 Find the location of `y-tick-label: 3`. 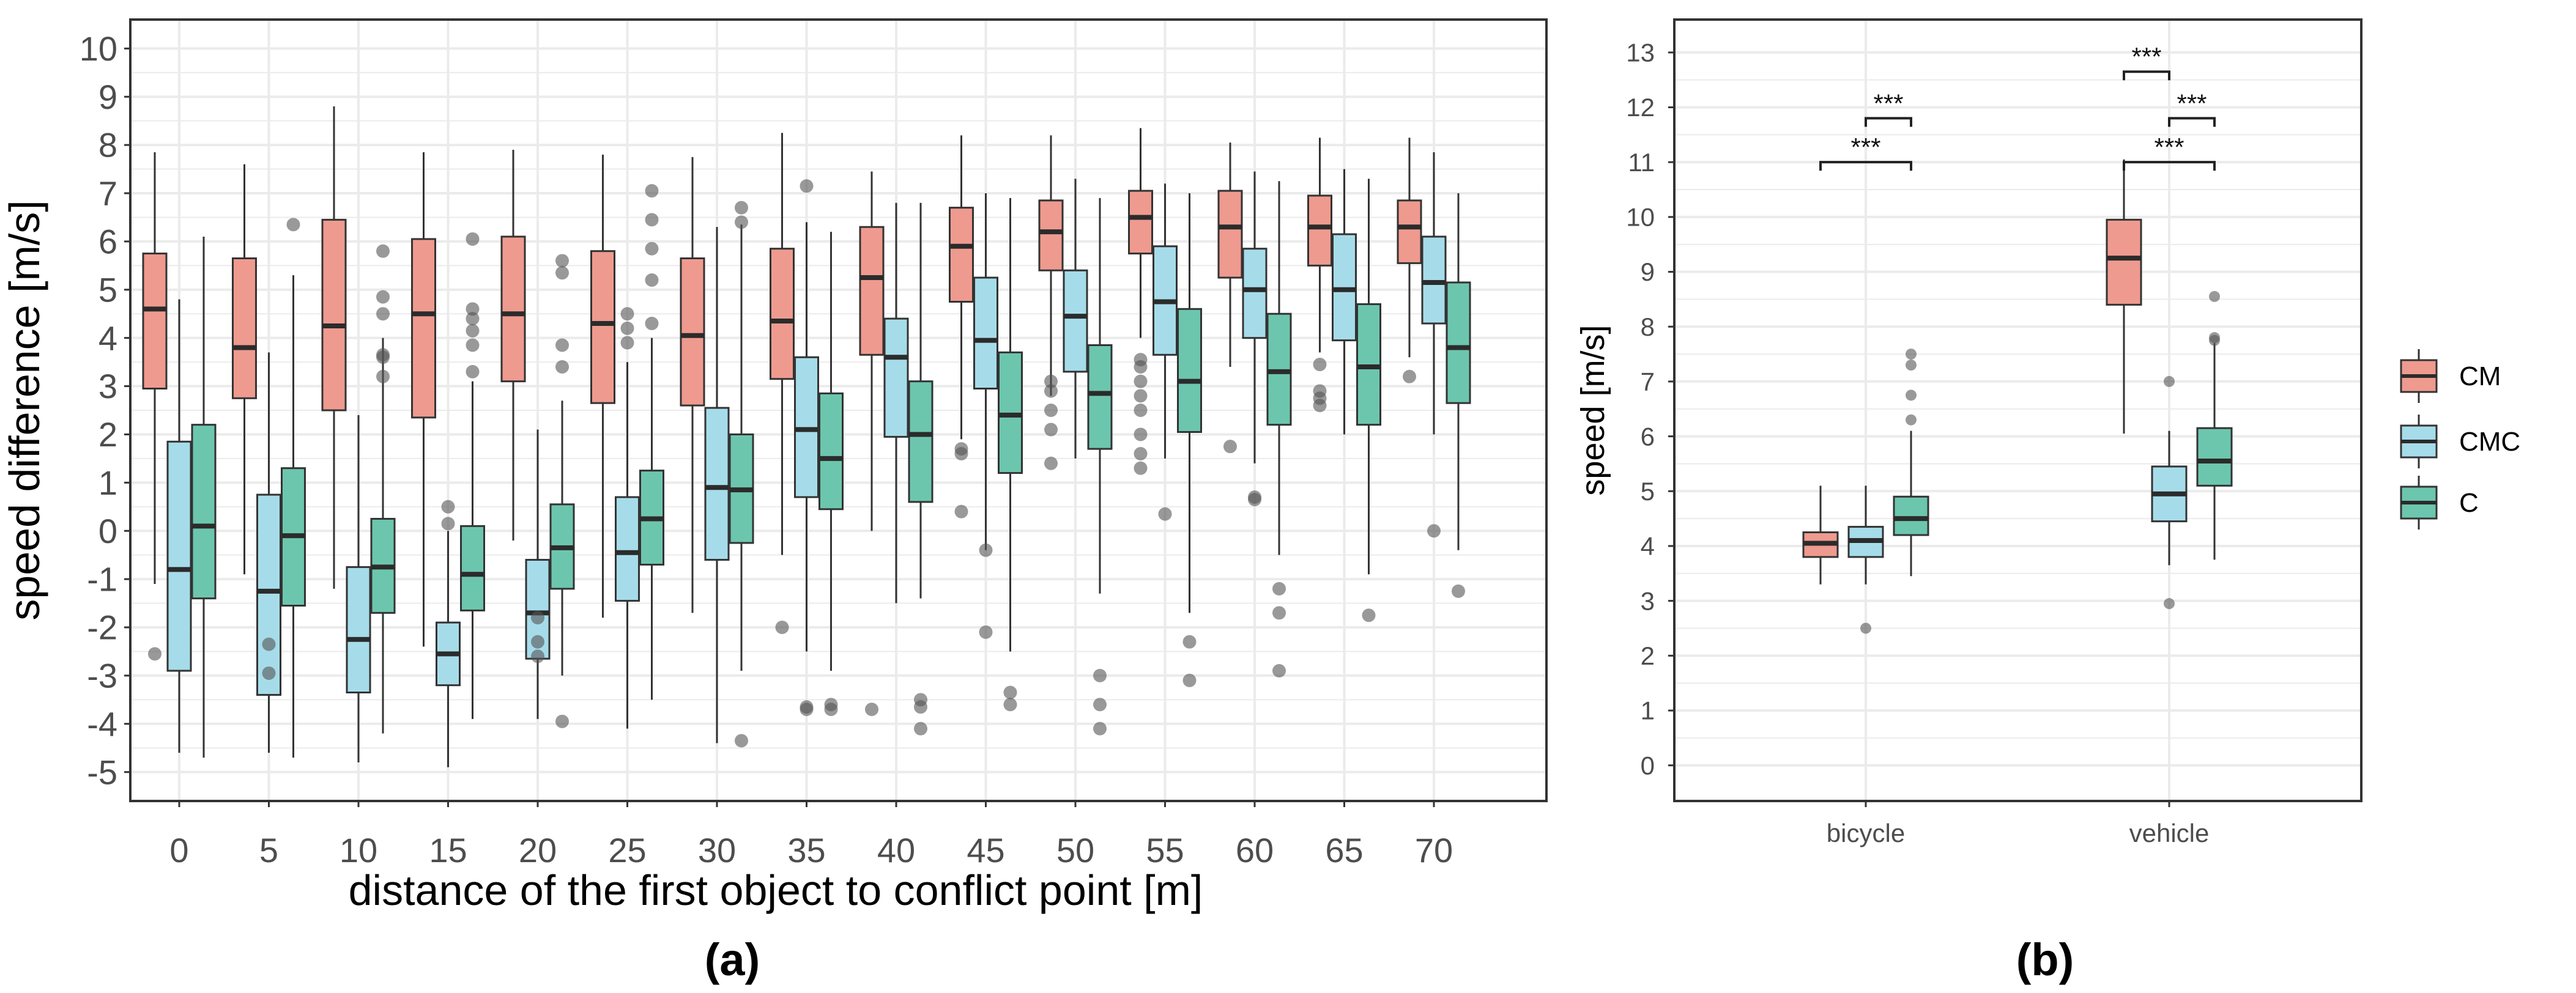

y-tick-label: 3 is located at coordinates (1648, 601).